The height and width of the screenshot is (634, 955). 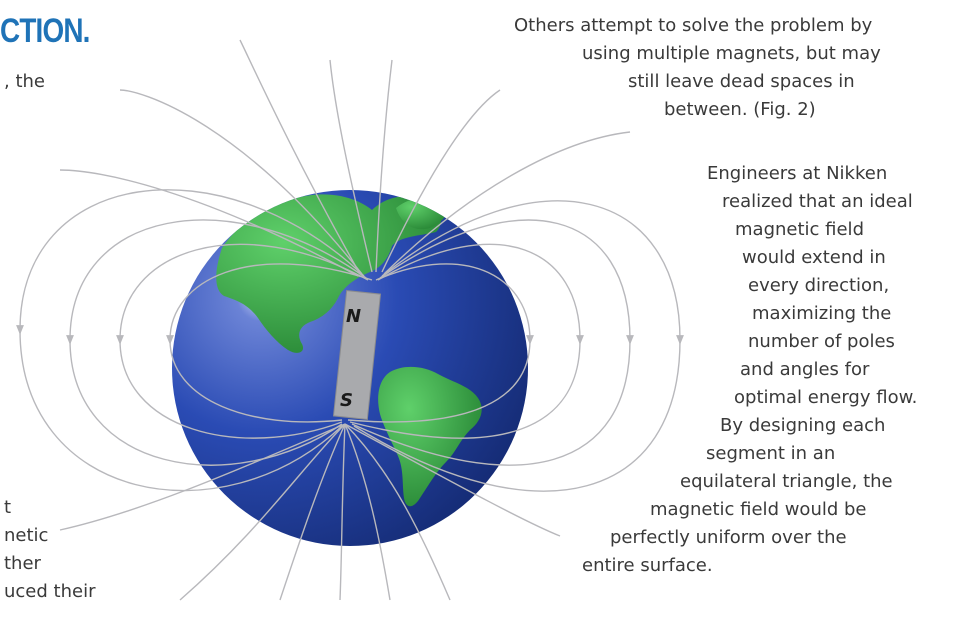 I want to click on paragraph1-line: between. (Fig. 2), so click(x=740, y=109).